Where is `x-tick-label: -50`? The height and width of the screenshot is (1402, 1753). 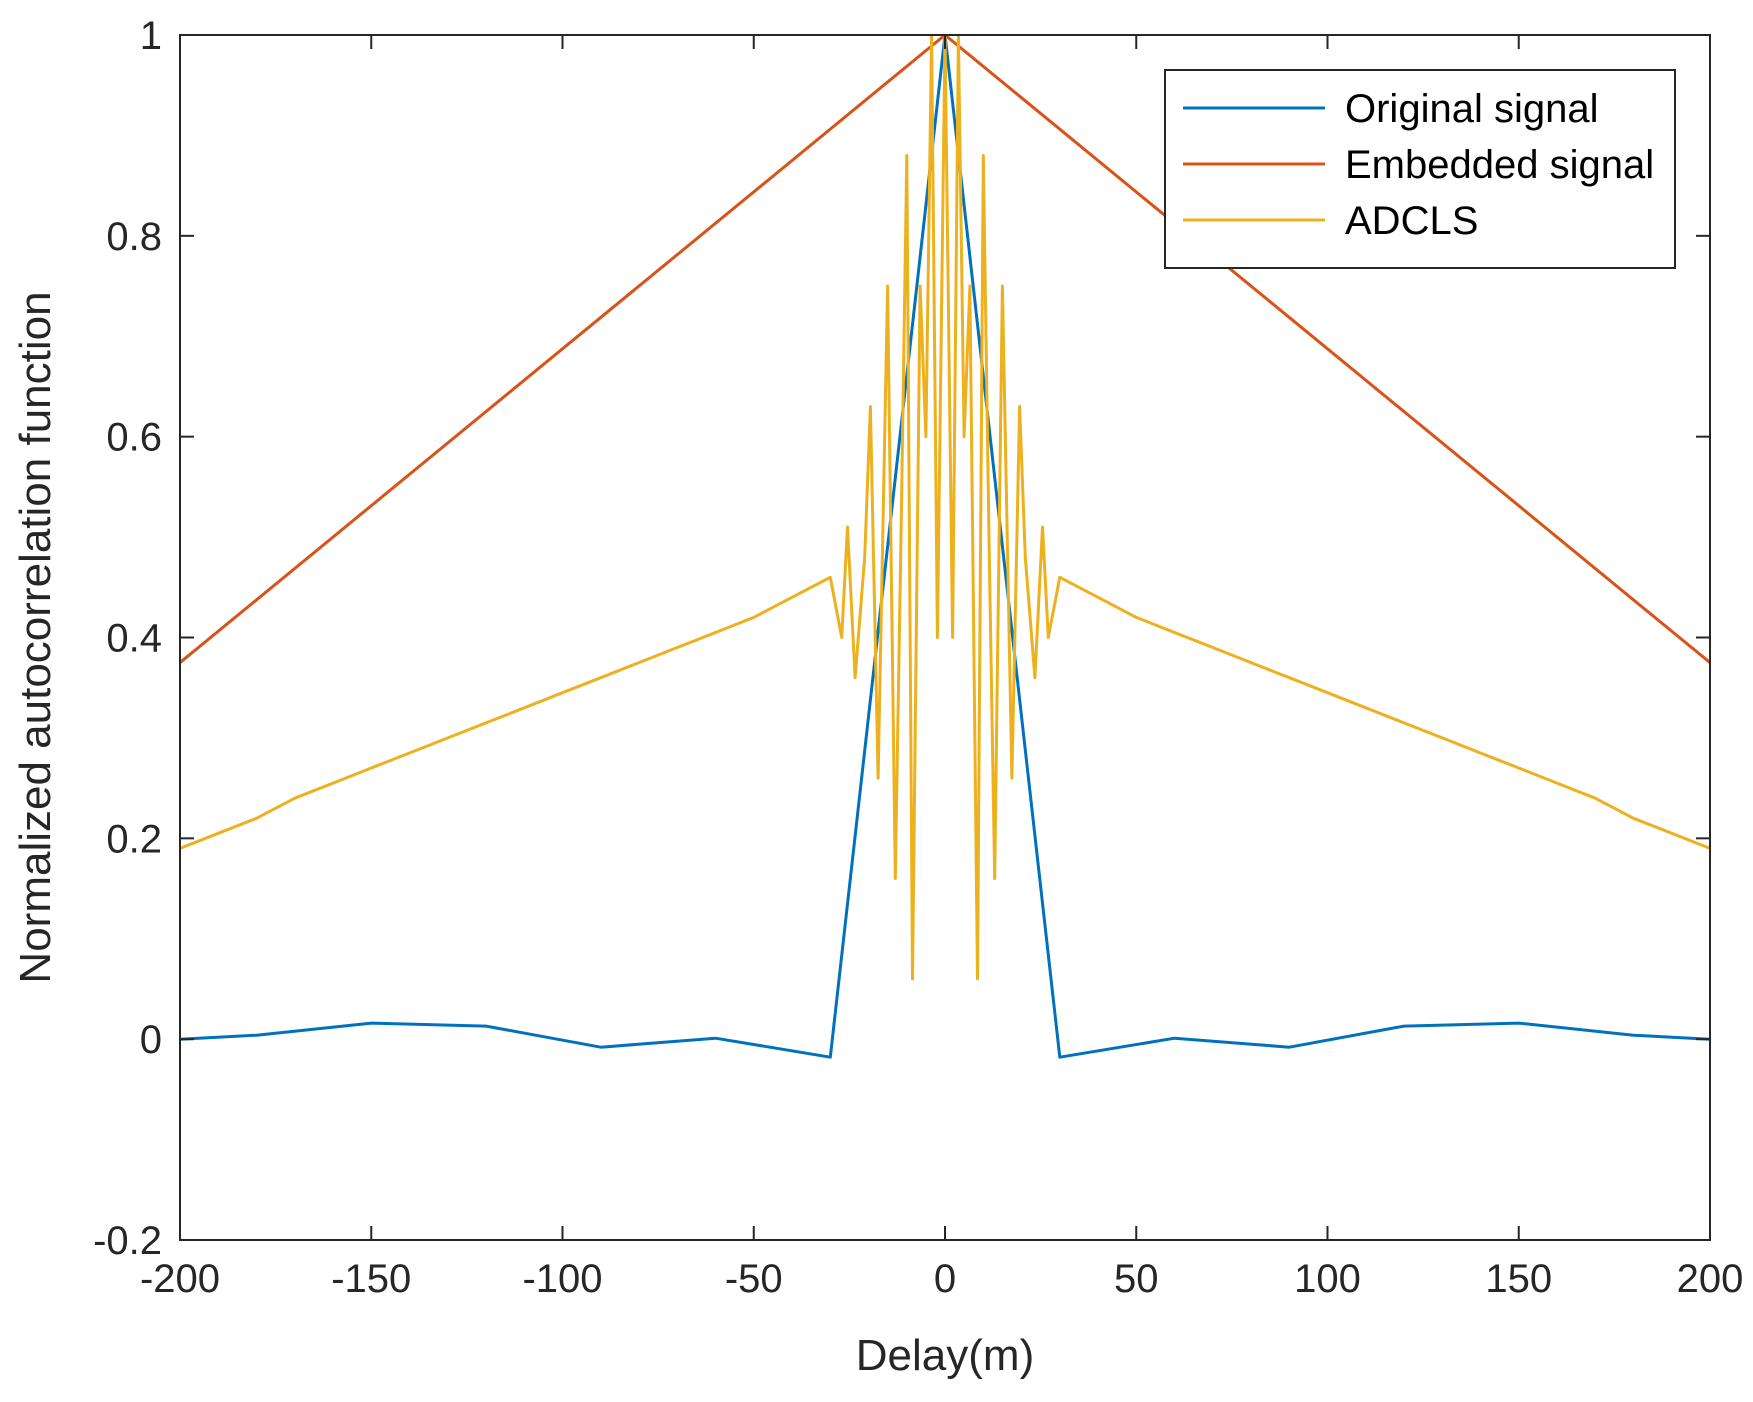 x-tick-label: -50 is located at coordinates (754, 1279).